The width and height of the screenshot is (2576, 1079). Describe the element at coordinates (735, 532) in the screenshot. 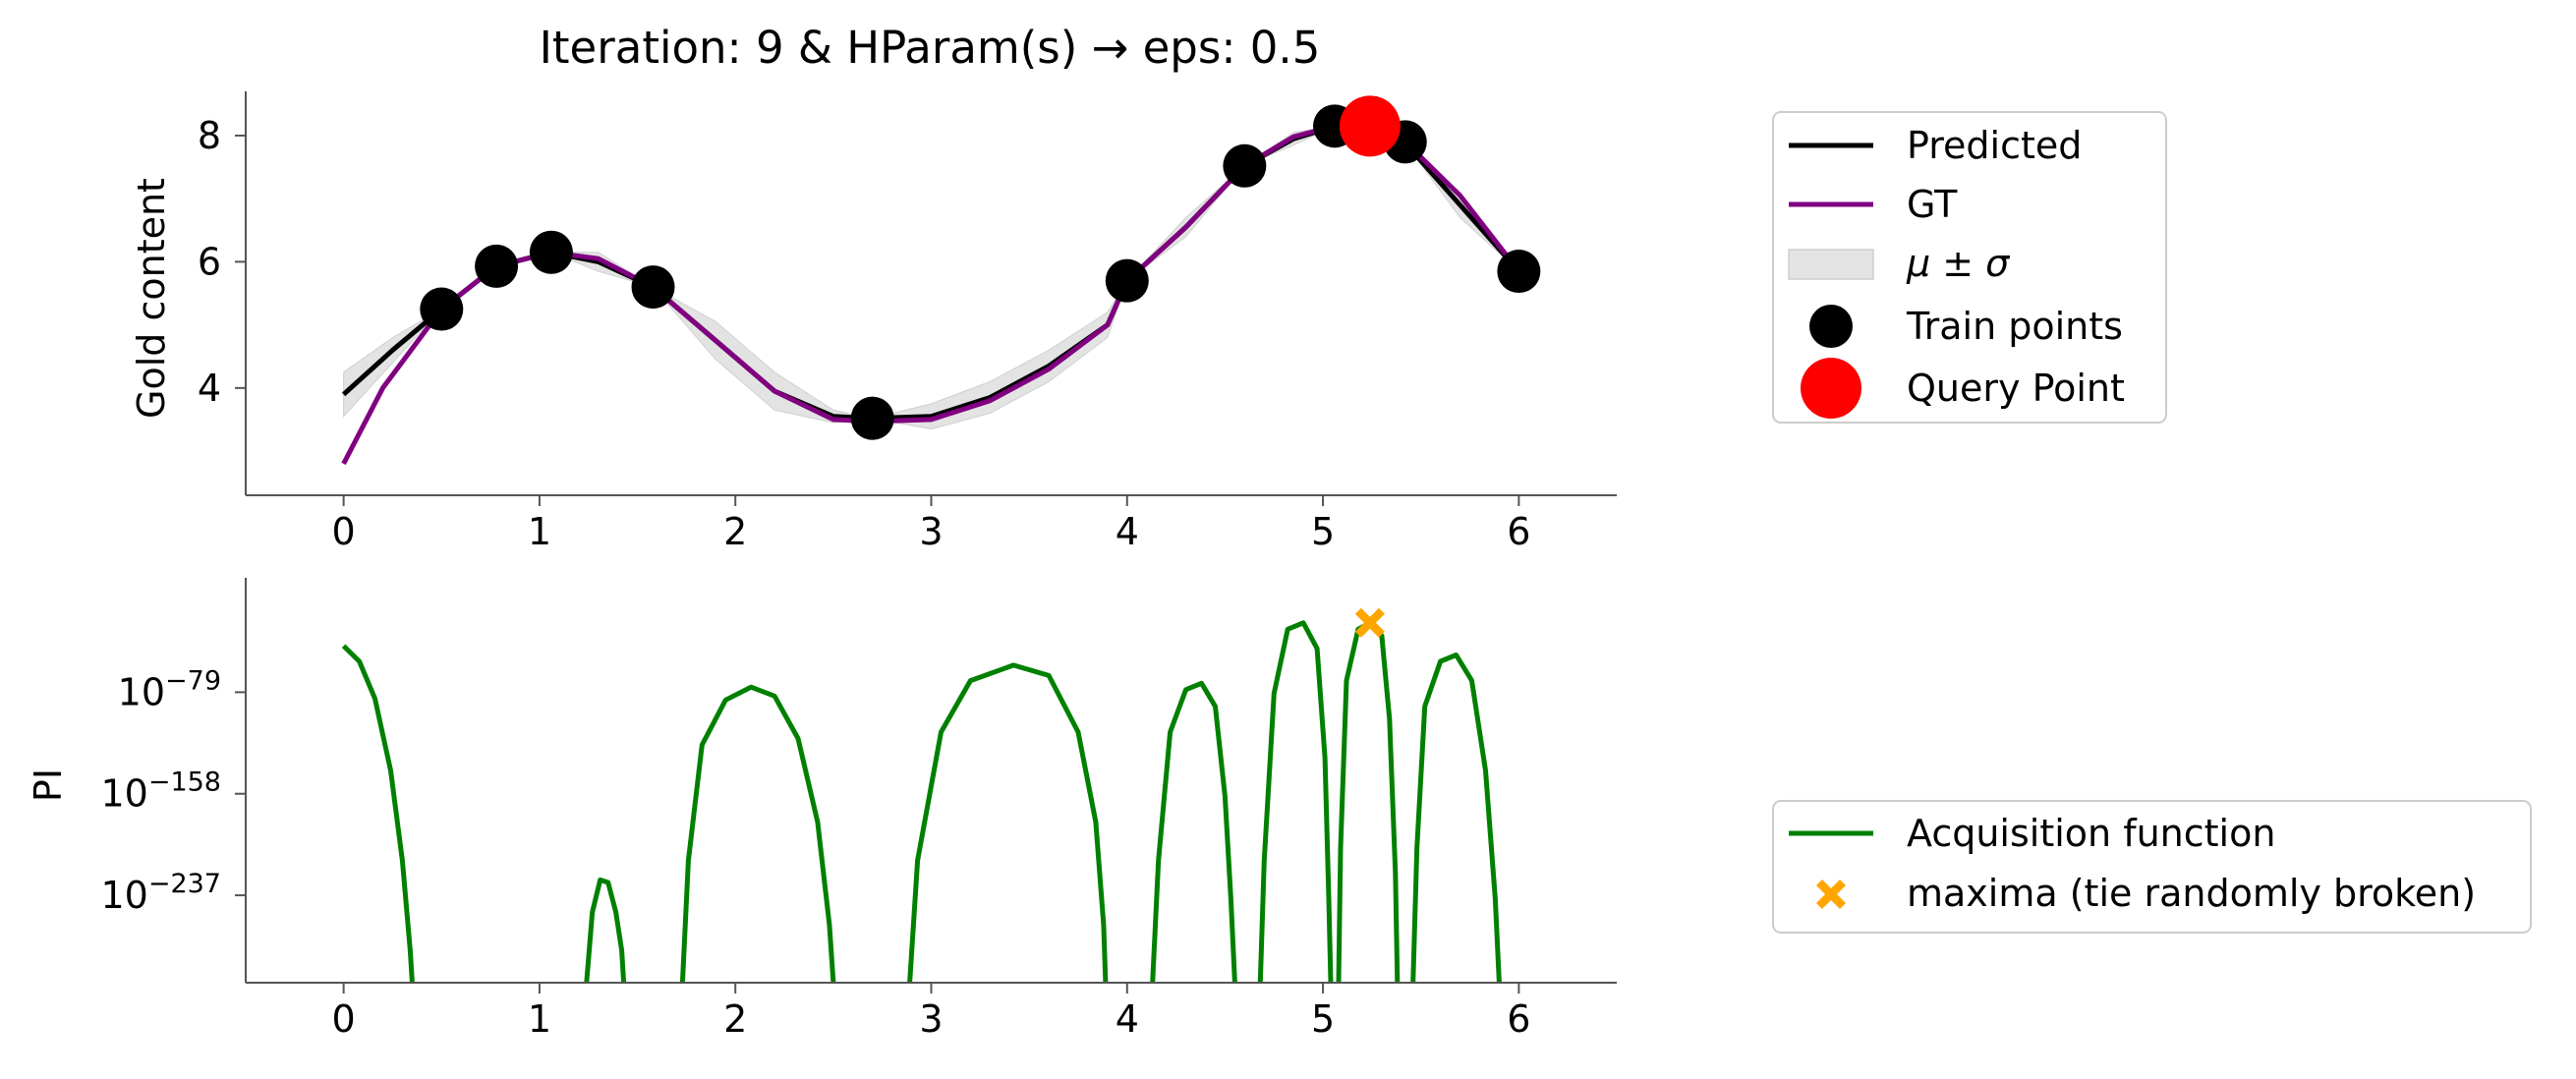

I see `top-x-tick-label: 2` at that location.